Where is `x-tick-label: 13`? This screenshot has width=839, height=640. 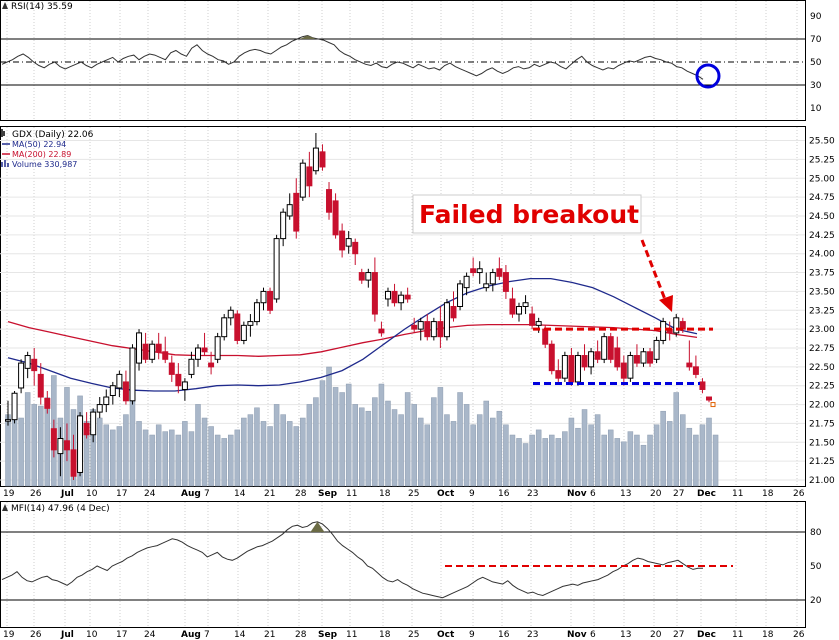 x-tick-label: 13 is located at coordinates (625, 635).